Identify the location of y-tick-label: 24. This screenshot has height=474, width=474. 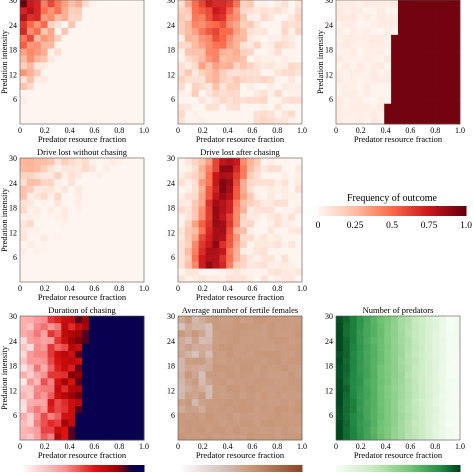
(329, 25).